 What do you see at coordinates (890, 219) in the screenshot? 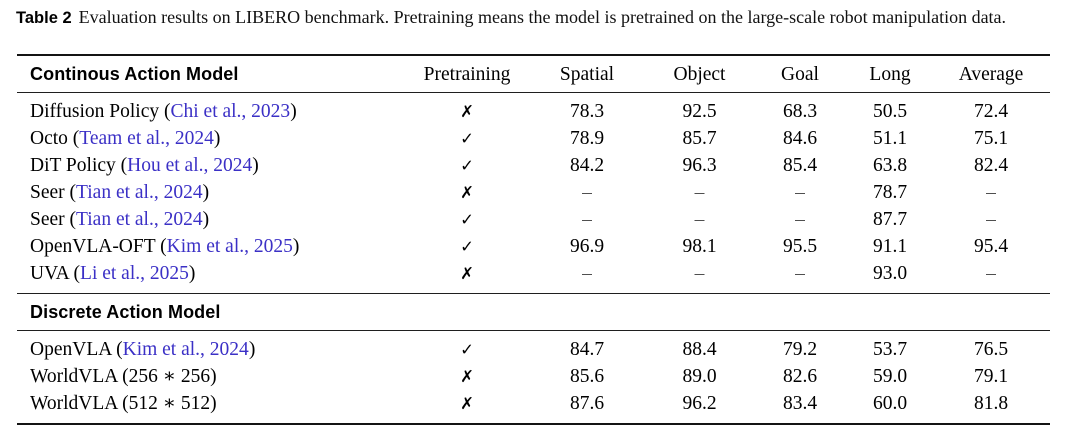
I see `metric-value: 87.7` at bounding box center [890, 219].